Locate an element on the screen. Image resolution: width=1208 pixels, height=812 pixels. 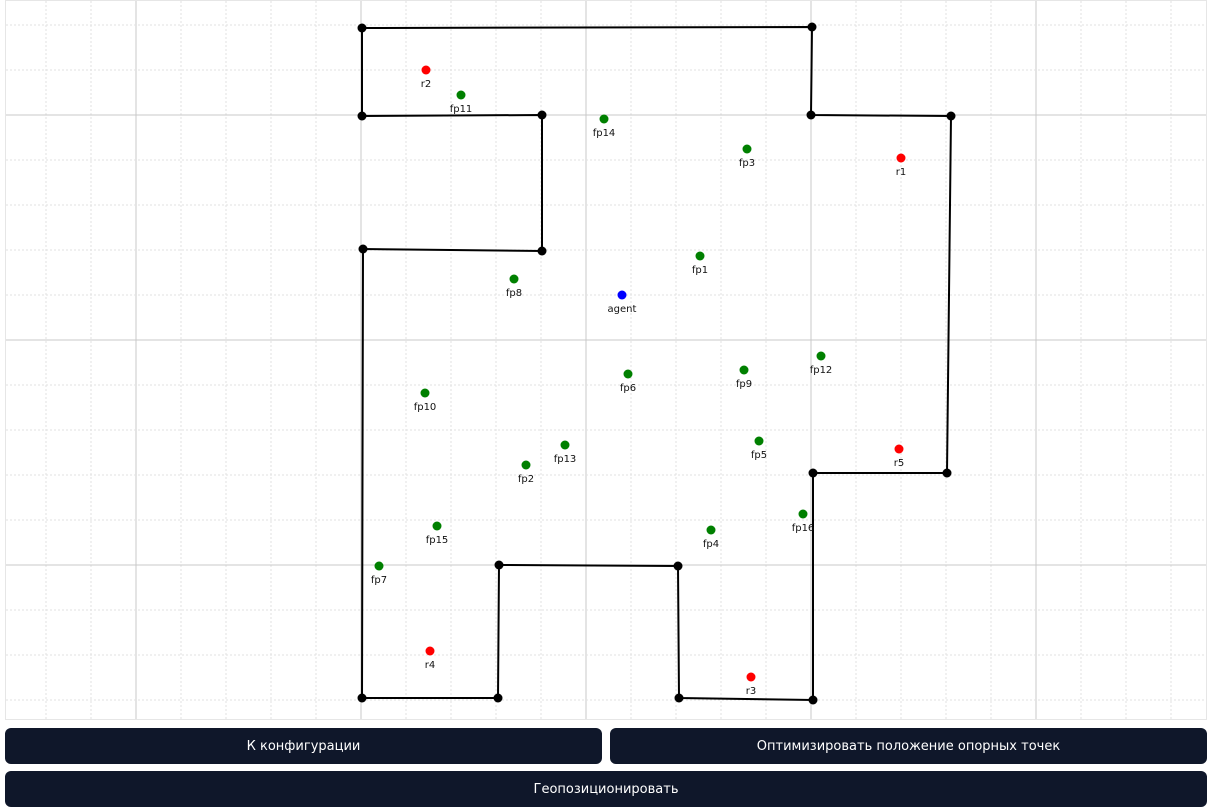
fingerprint-label: fp4 is located at coordinates (711, 544).